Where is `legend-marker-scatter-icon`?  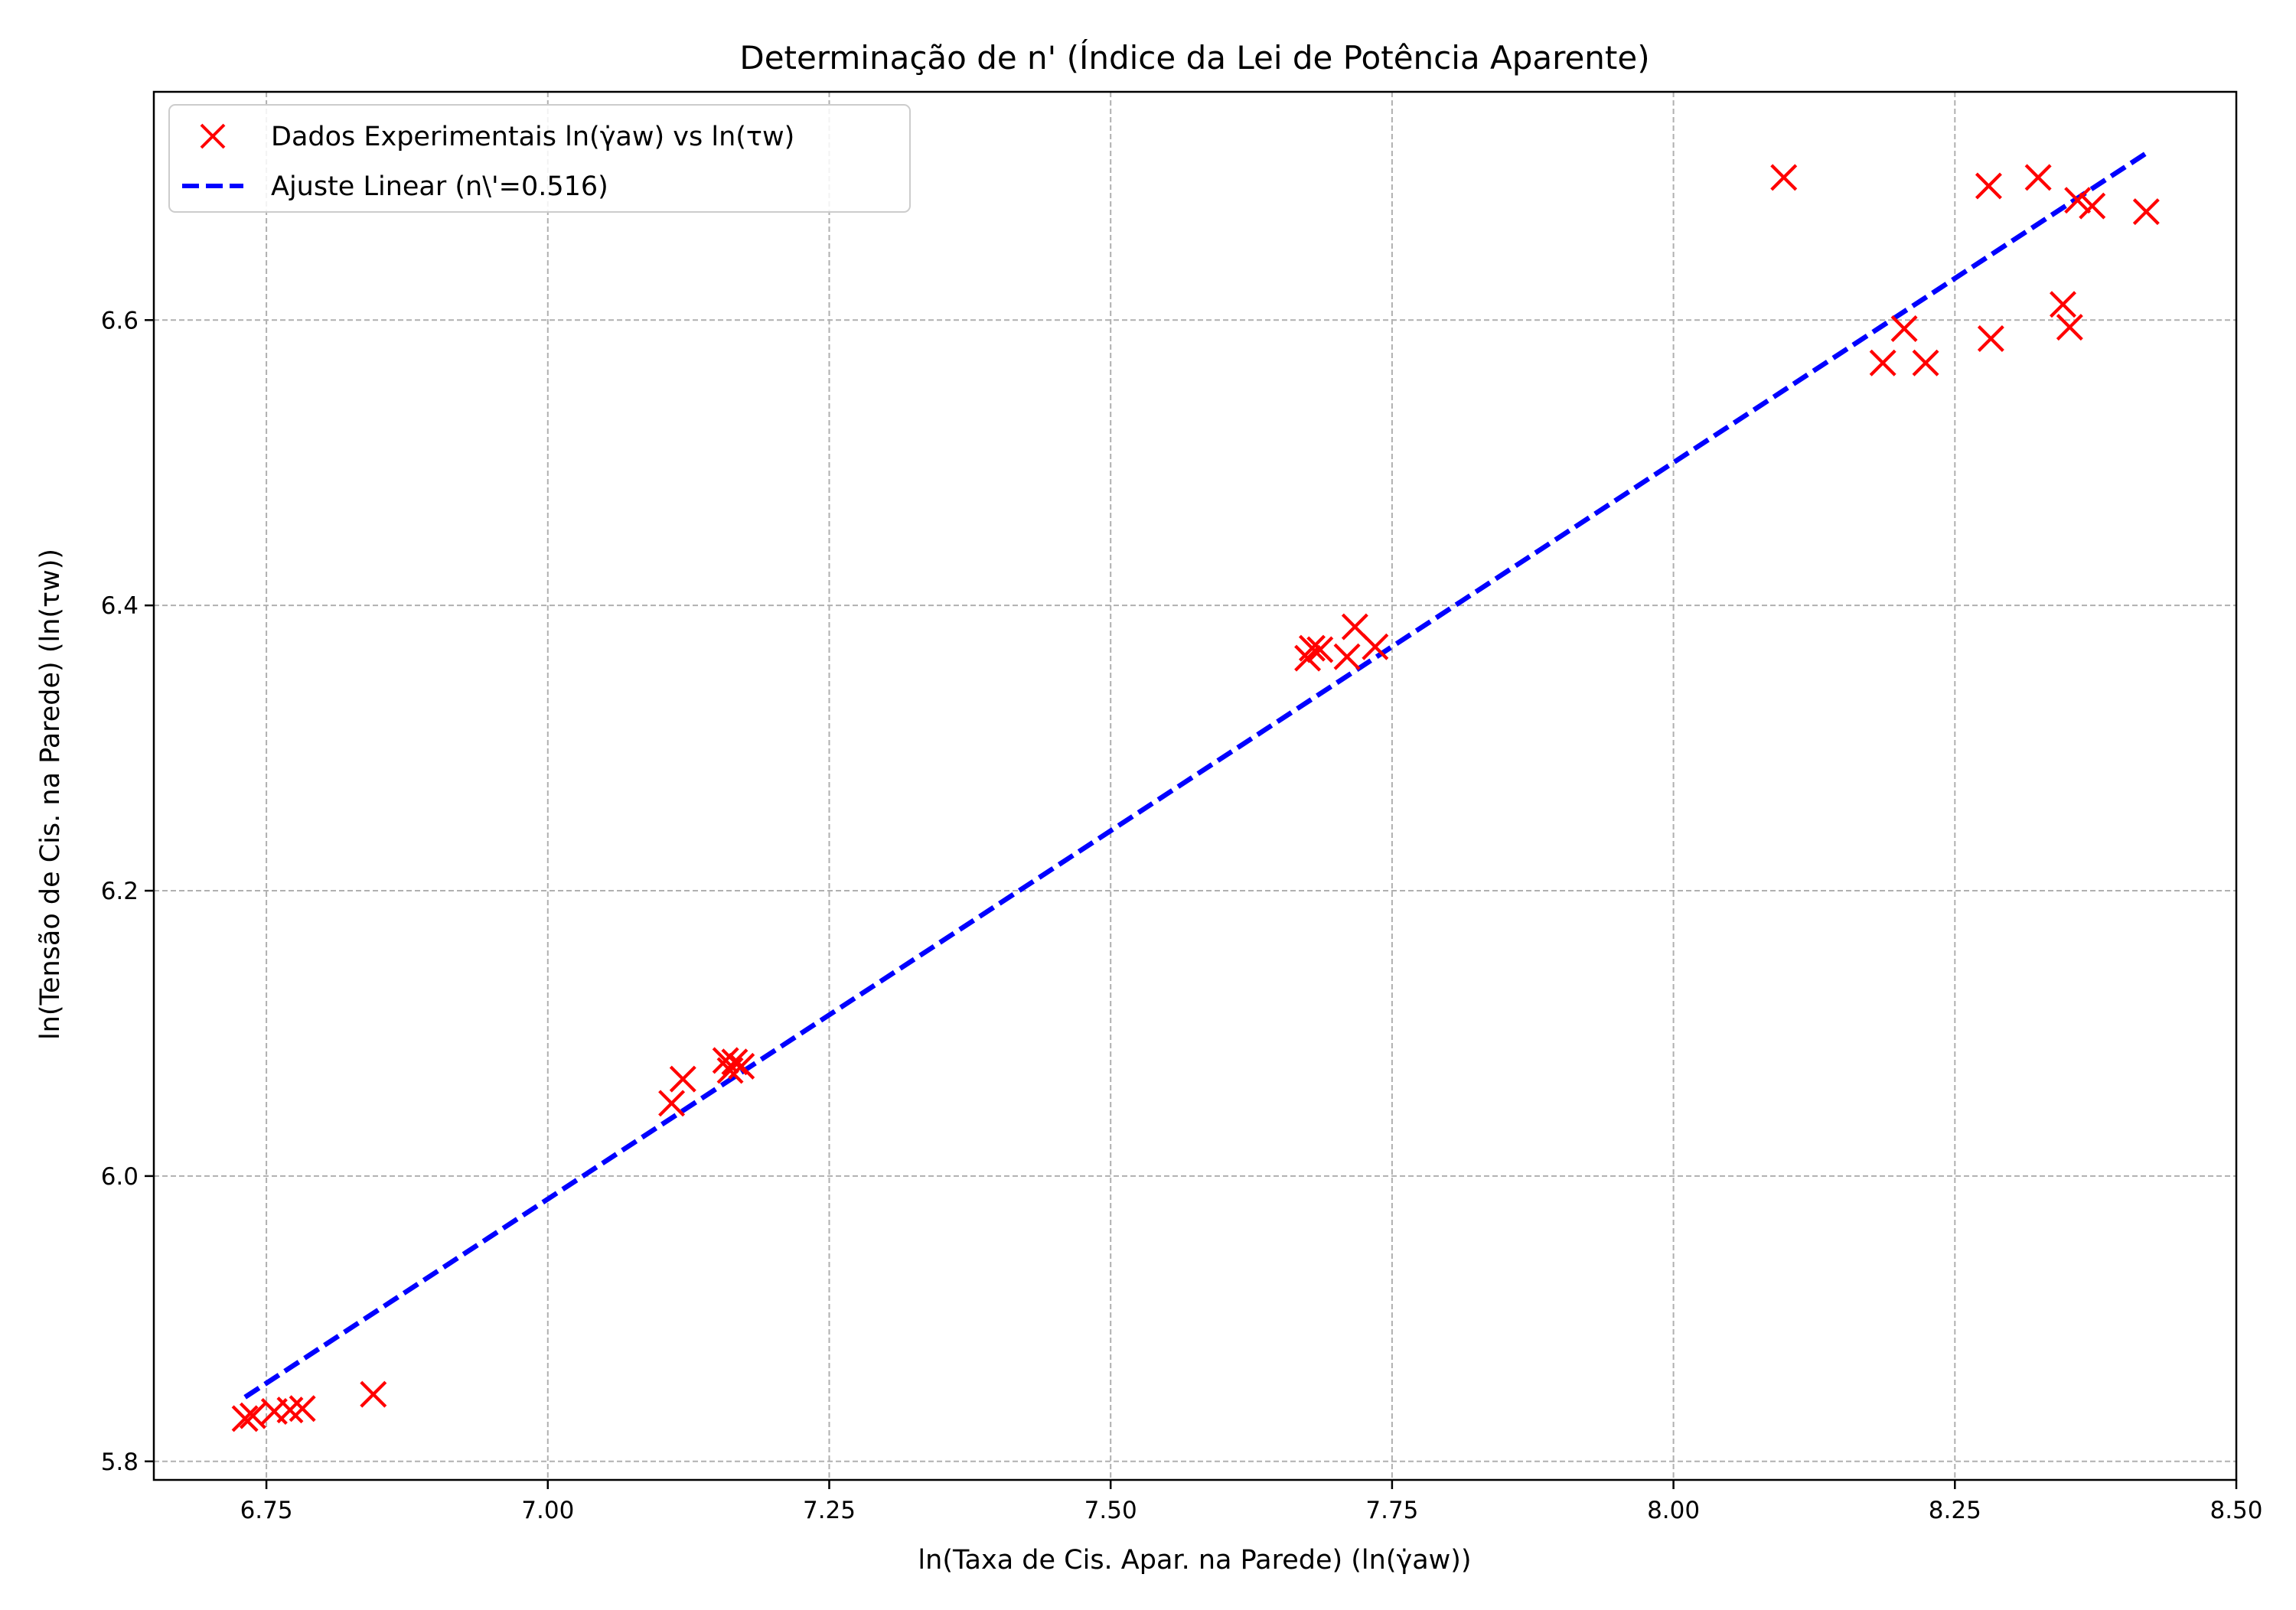
legend-marker-scatter-icon is located at coordinates (213, 136).